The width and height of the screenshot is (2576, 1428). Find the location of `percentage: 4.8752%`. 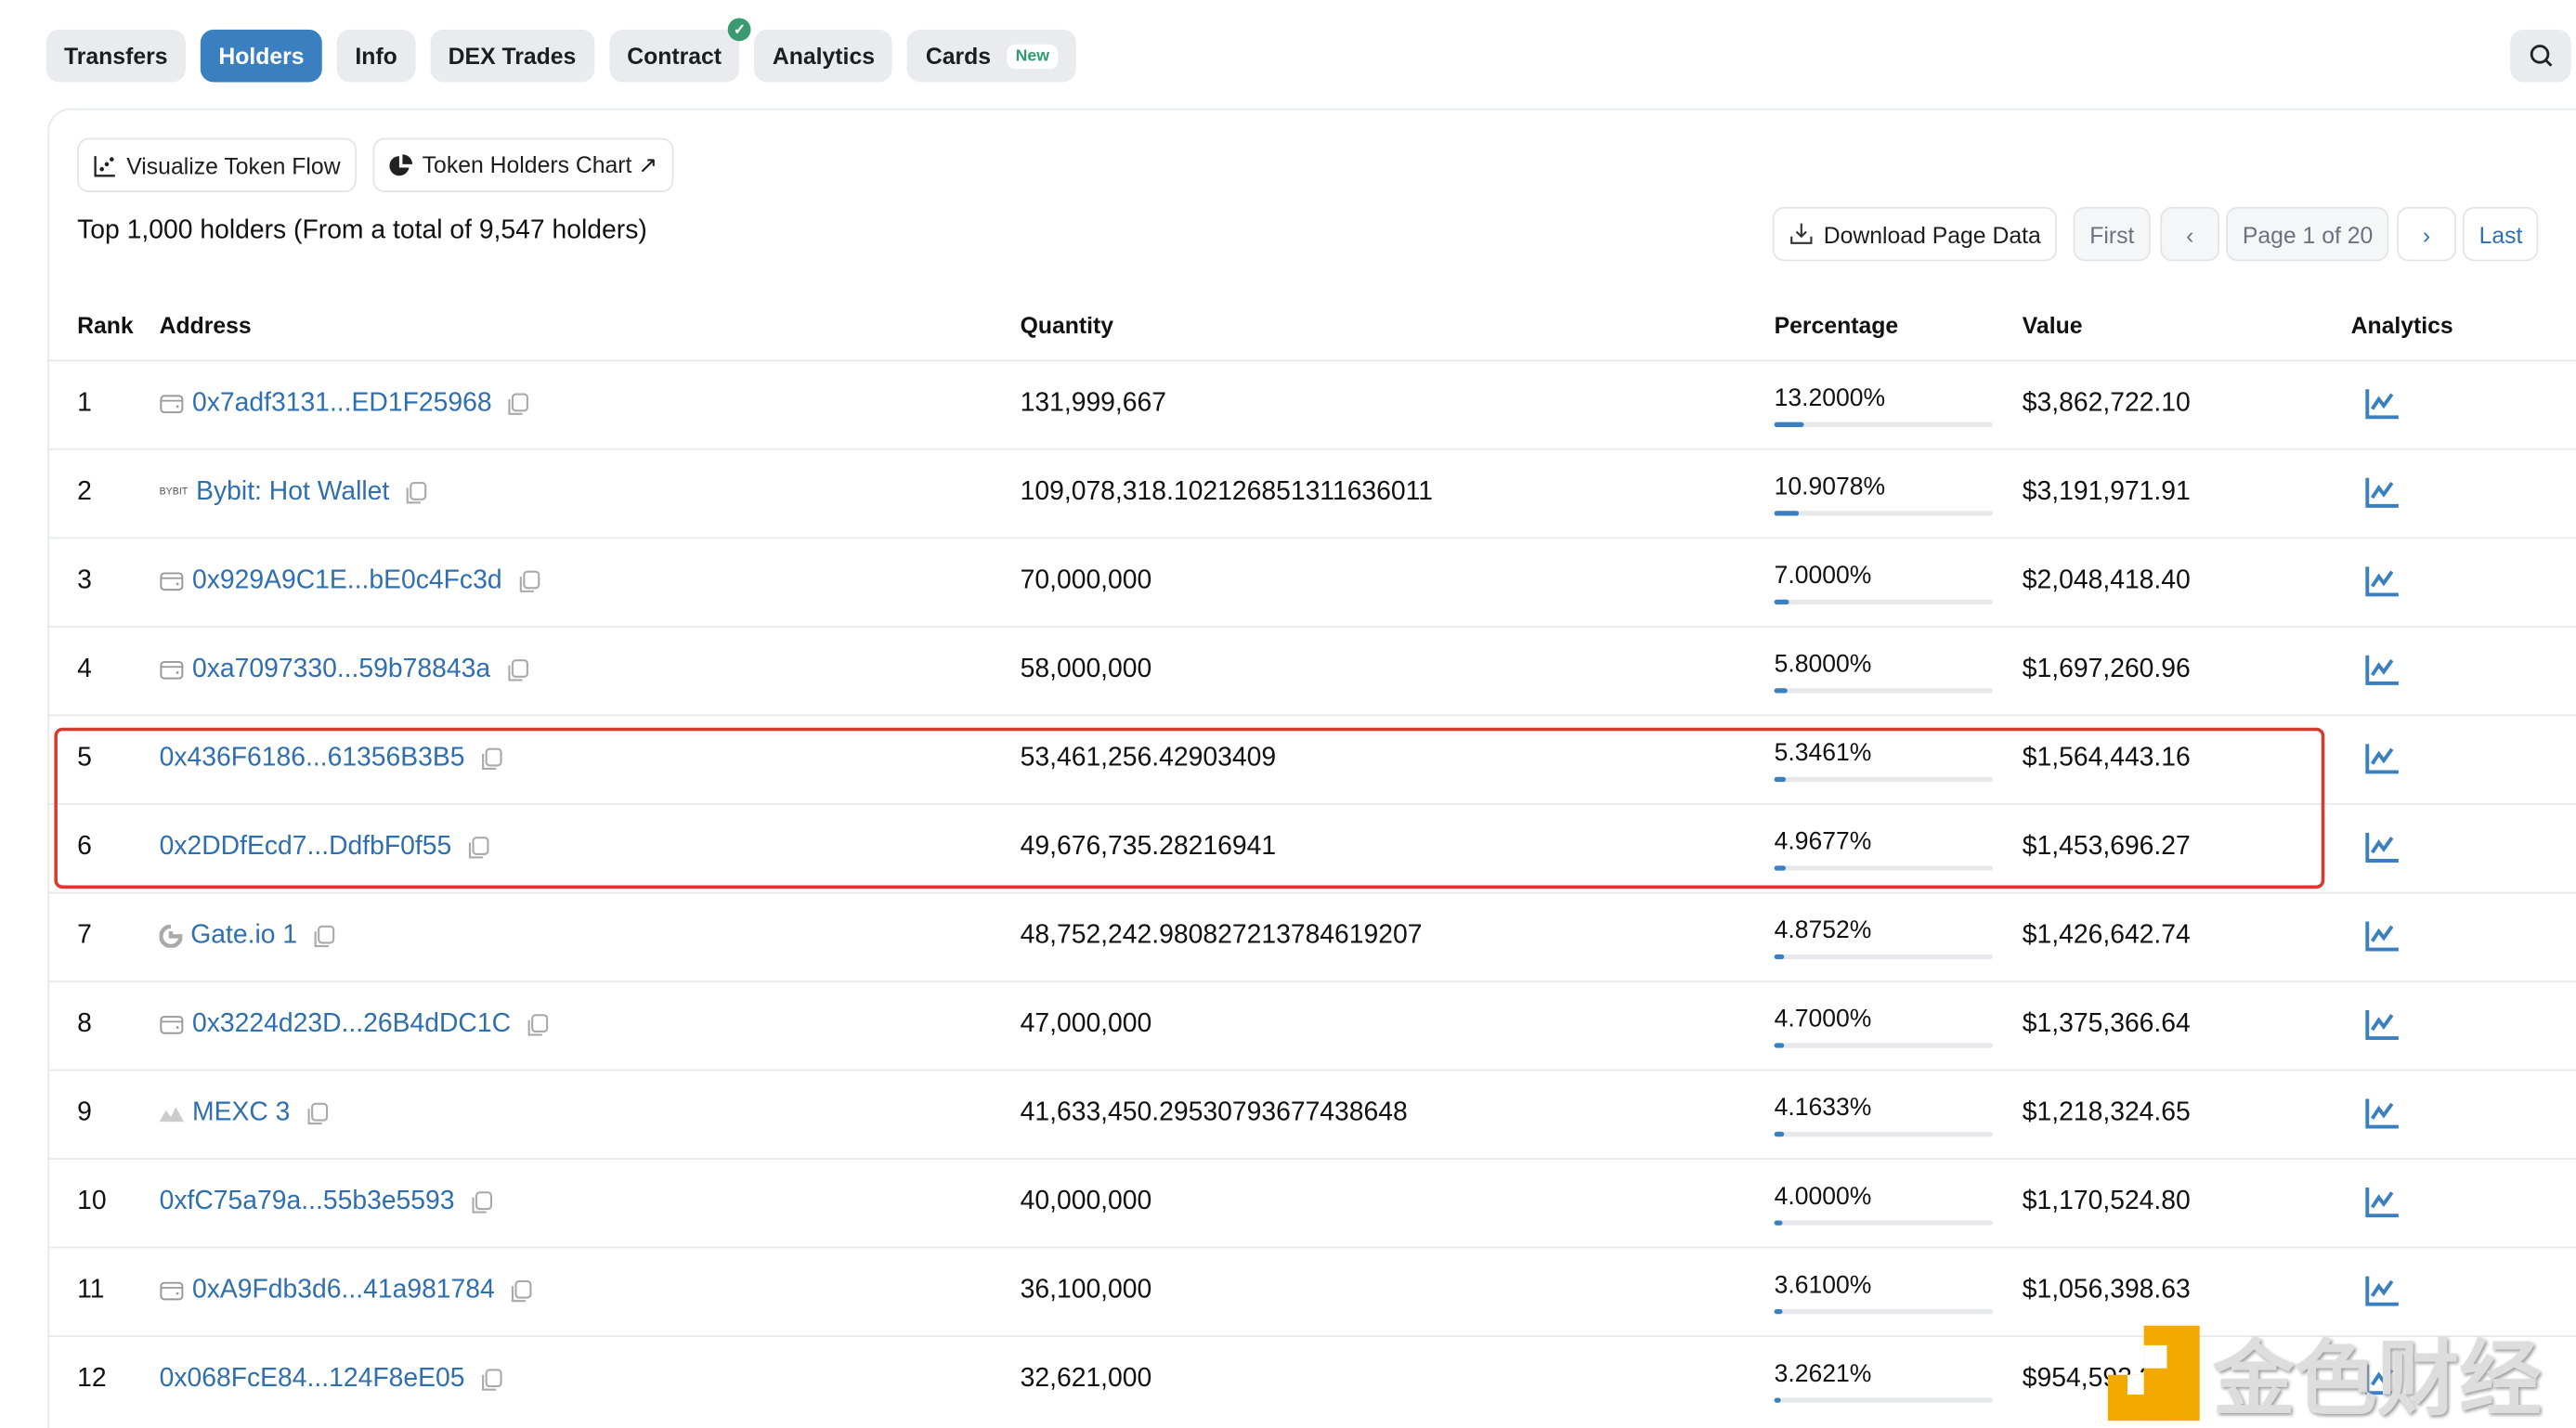

percentage: 4.8752% is located at coordinates (1823, 930).